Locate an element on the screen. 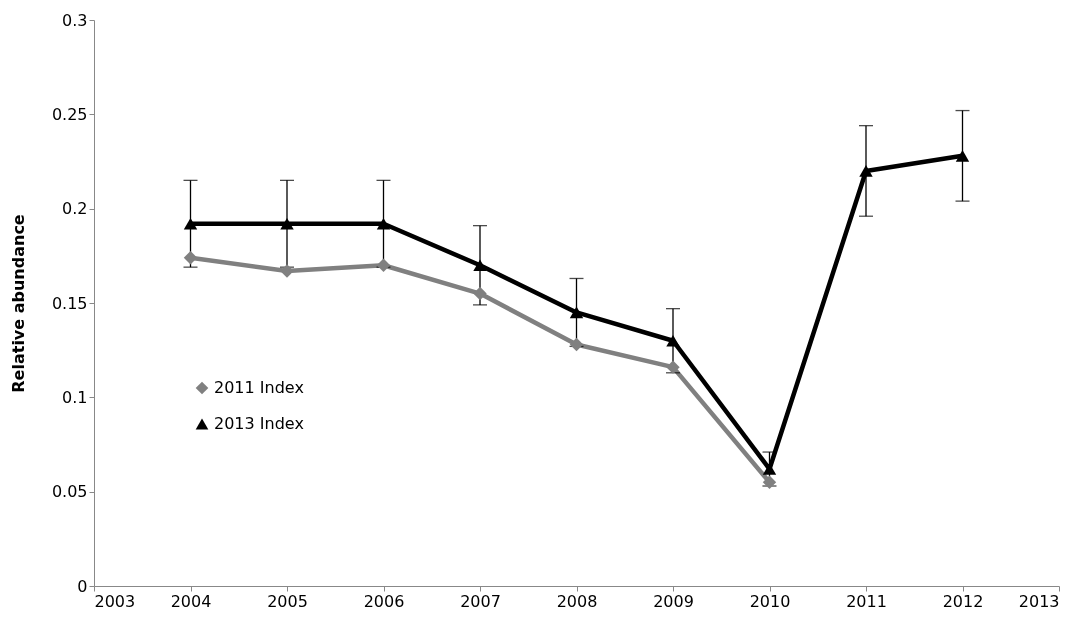 Image resolution: width=1085 pixels, height=619 pixels. x-tick-label: 2005 is located at coordinates (287, 601).